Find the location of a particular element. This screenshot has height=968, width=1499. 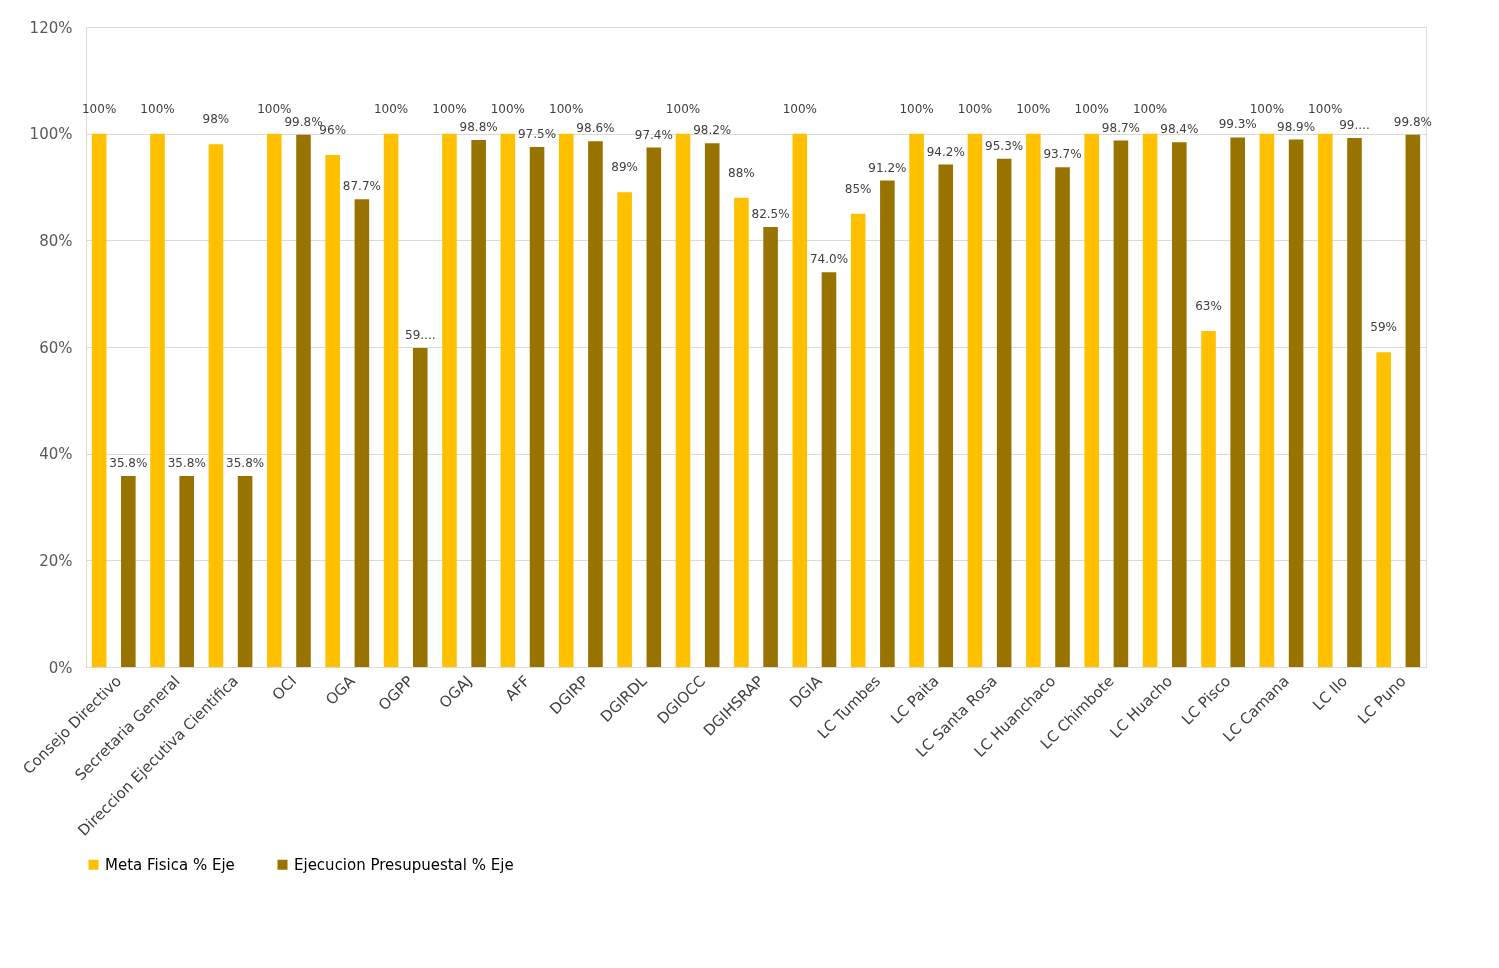

data-label: 98.4% is located at coordinates (1179, 129).